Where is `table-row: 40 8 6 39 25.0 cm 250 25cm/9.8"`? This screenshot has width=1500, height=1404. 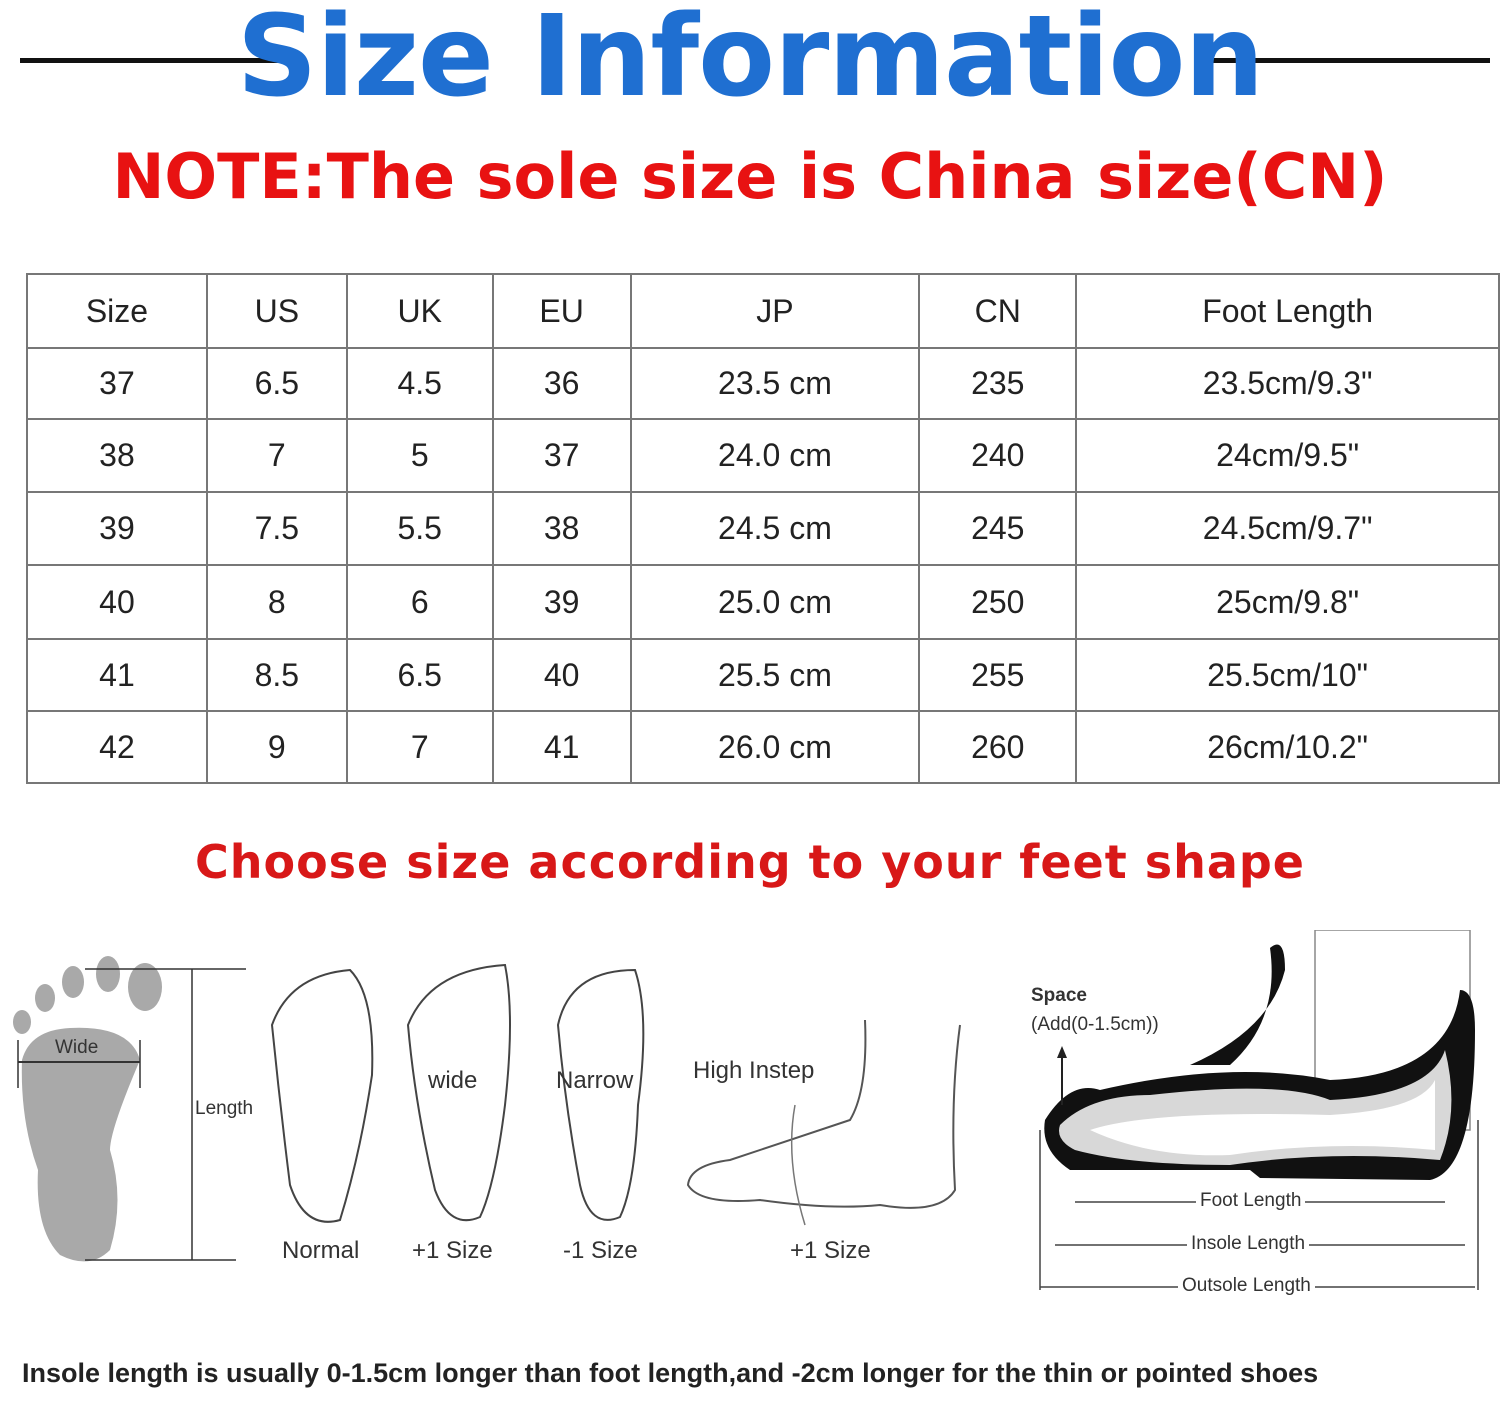
table-row: 40 8 6 39 25.0 cm 250 25cm/9.8" is located at coordinates (763, 602).